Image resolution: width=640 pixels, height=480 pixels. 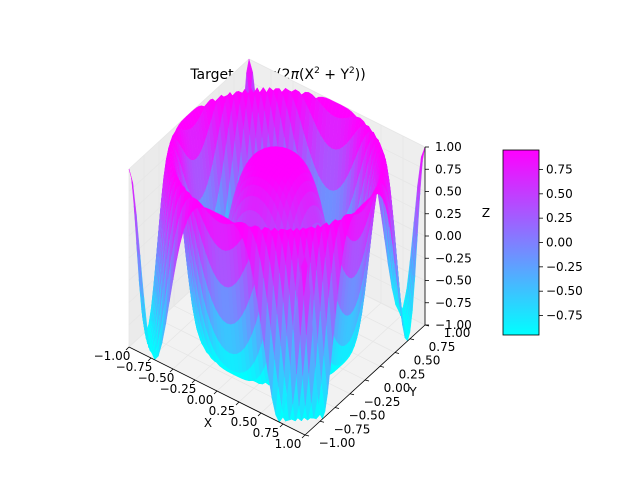 I want to click on z-tick-label: −1.00, so click(x=453, y=325).